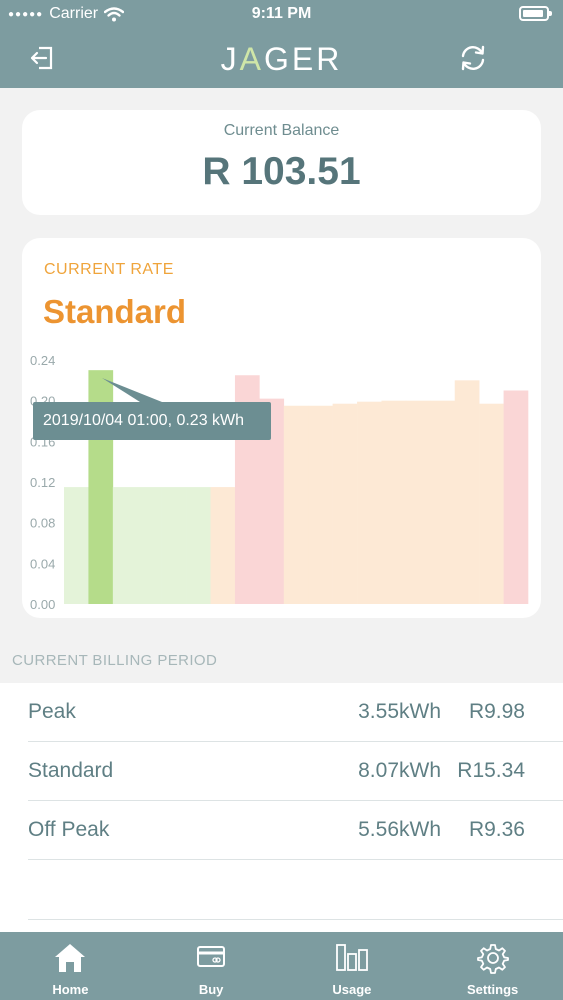 The height and width of the screenshot is (1000, 563). I want to click on logout-button, so click(42, 58).